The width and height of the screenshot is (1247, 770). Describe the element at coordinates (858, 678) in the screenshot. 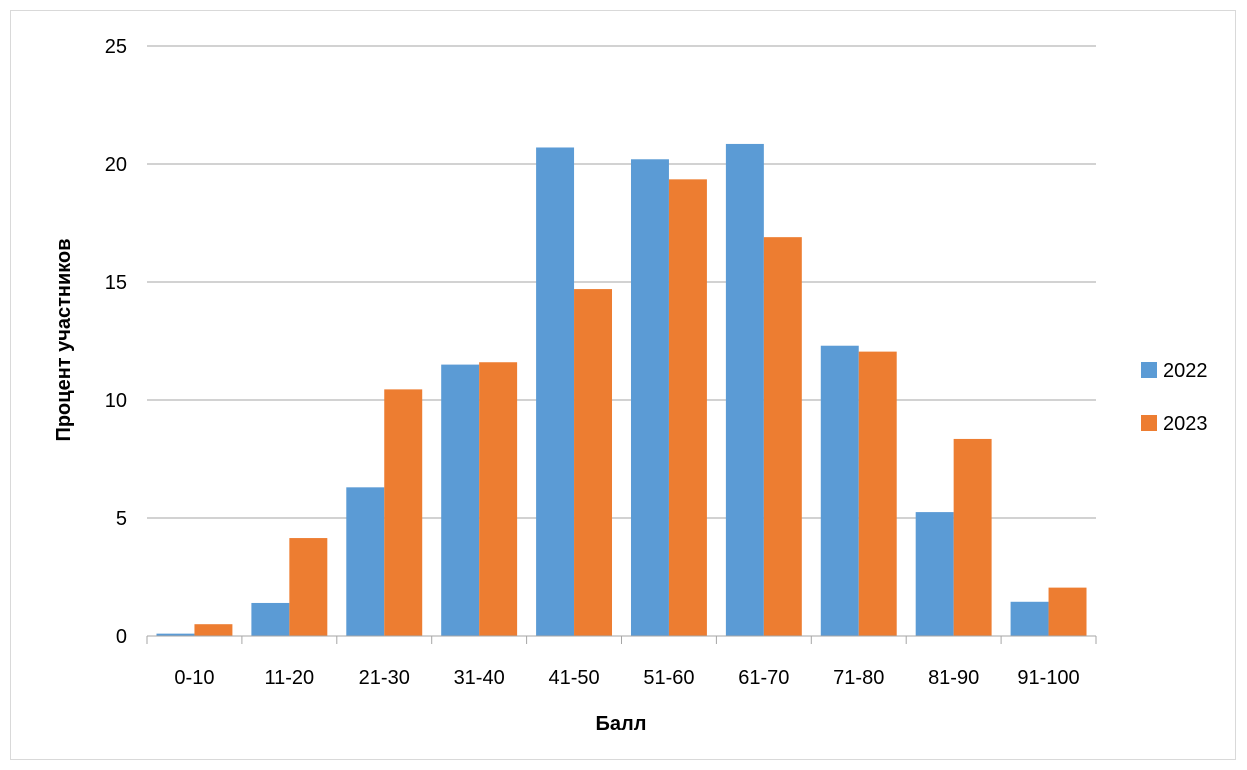

I see `x-tick-label: 71-80` at that location.